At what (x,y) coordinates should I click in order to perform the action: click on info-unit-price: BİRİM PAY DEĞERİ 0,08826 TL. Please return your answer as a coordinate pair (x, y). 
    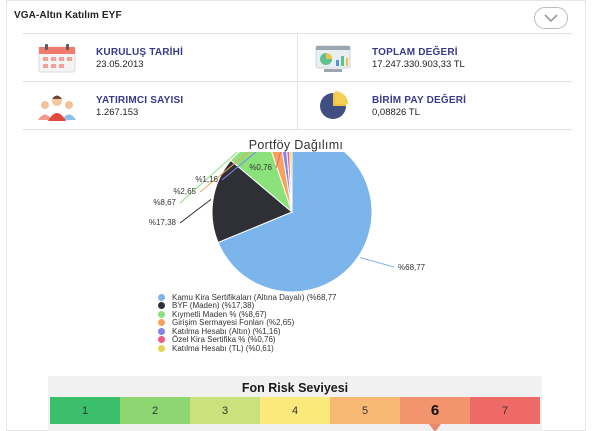
    Looking at the image, I should click on (434, 106).